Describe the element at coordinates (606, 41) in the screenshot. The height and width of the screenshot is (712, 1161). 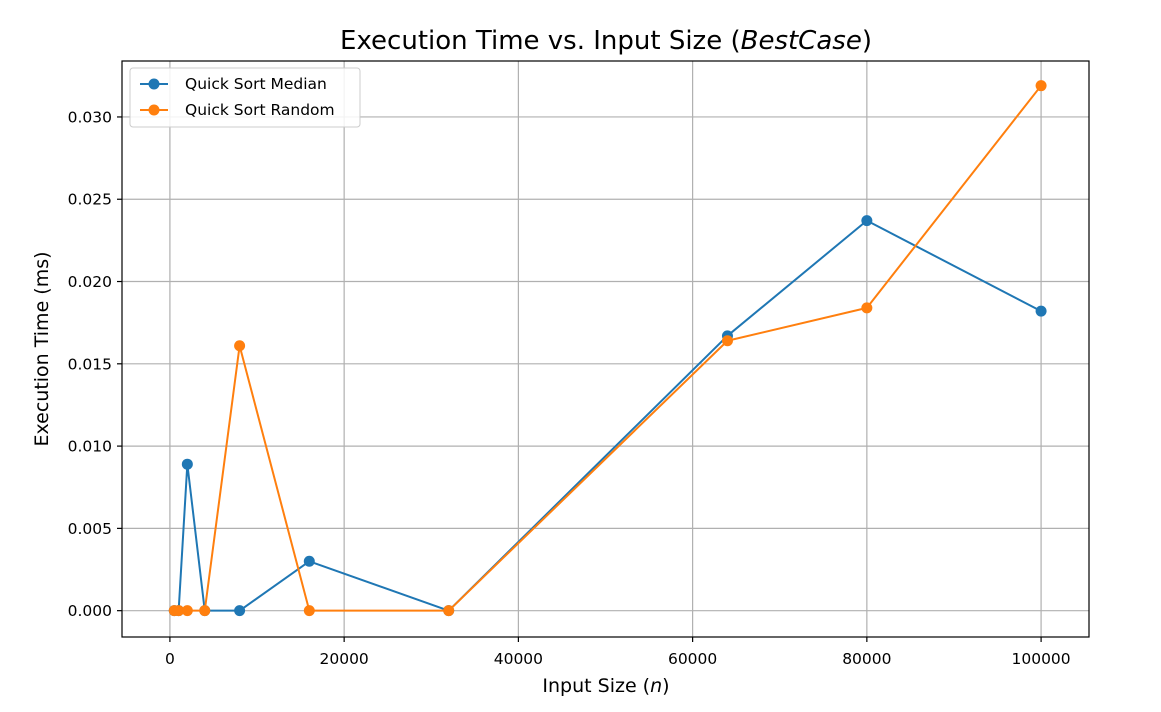
I see `chart-title: Execution Time vs. Input Size (BestCase)` at that location.